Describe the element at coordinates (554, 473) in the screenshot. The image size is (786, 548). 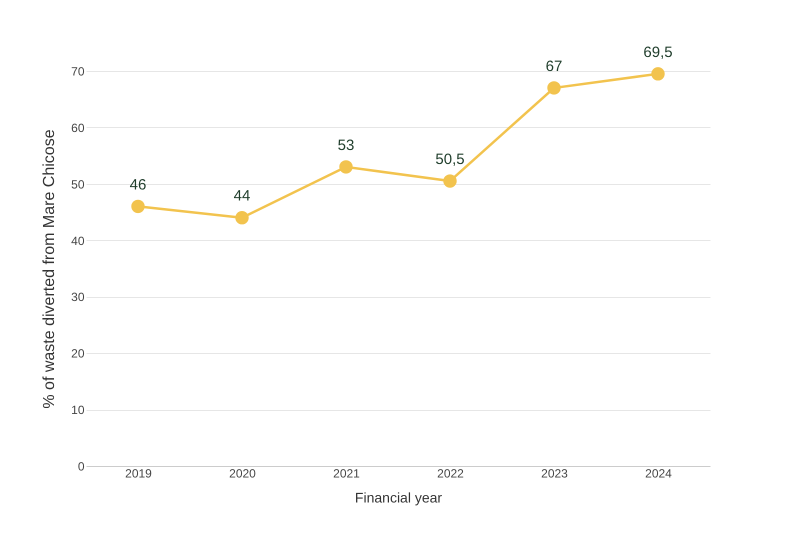
I see `x-tick-label: 2023` at that location.